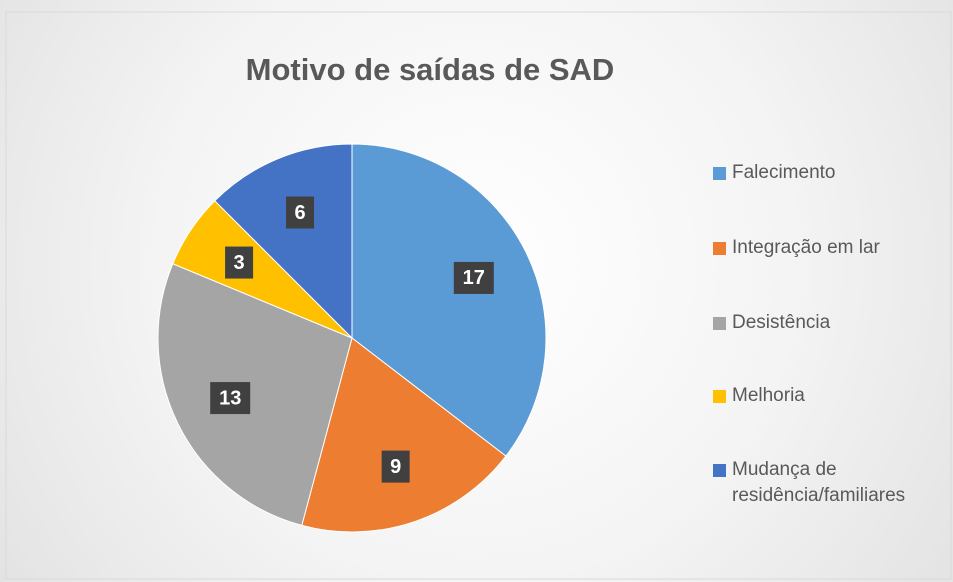  I want to click on data-label: 6, so click(299, 213).